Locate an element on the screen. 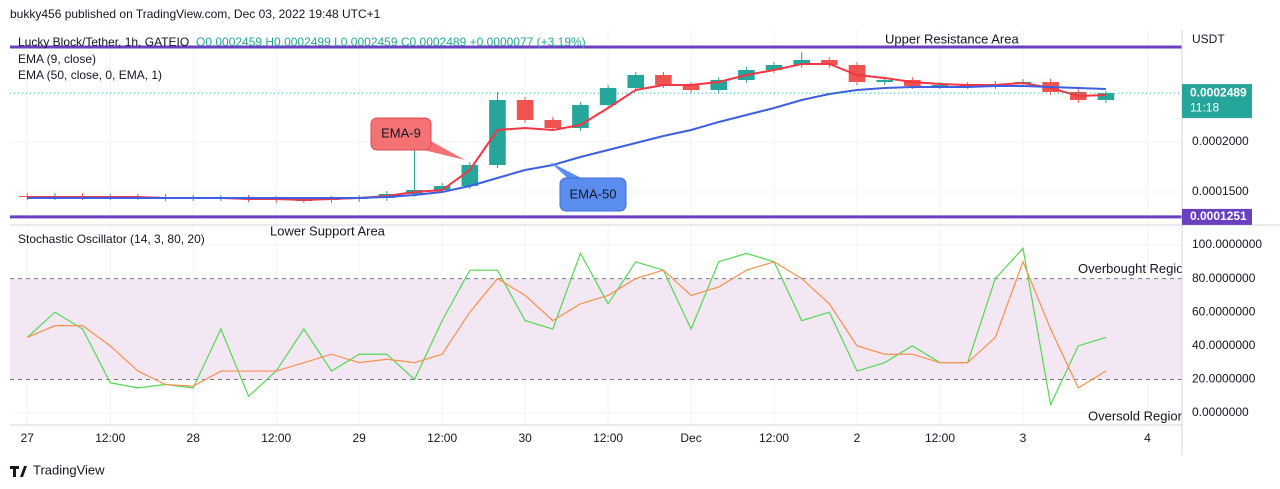 The width and height of the screenshot is (1280, 489). x-tick-label: 27 is located at coordinates (28, 438).